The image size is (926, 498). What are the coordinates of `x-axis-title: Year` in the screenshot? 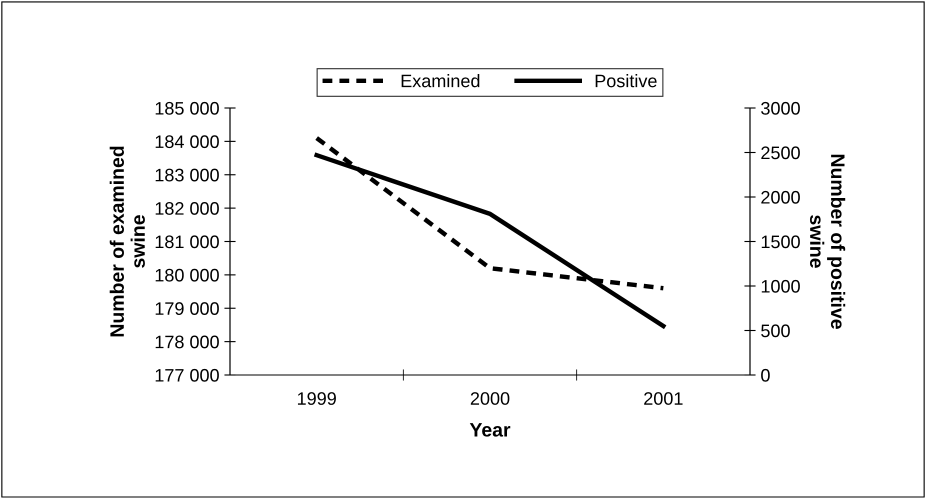 It's located at (490, 430).